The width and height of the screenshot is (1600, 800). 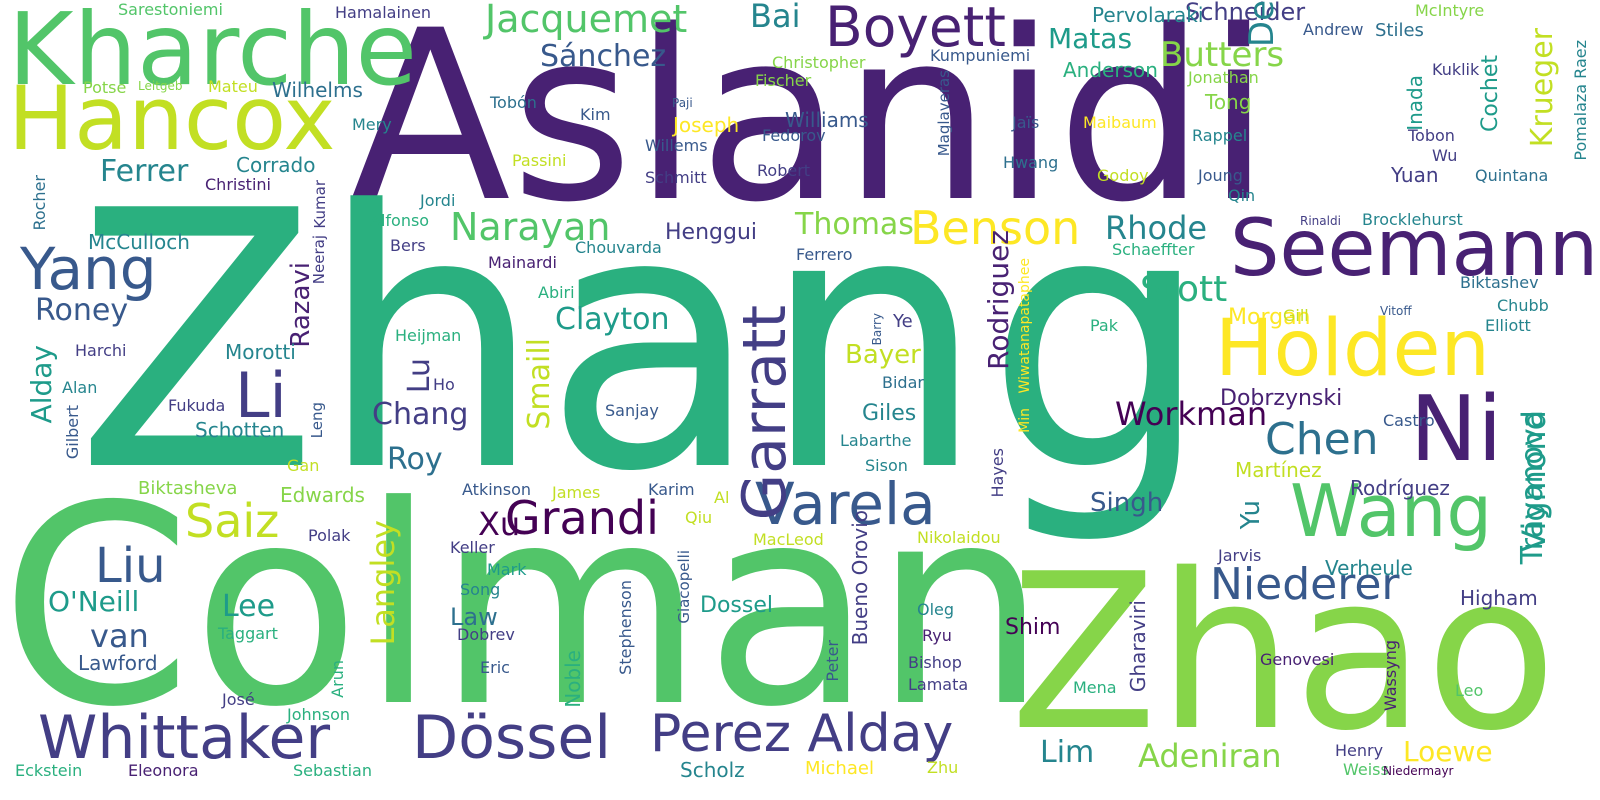 I want to click on word: Christopher, so click(x=819, y=62).